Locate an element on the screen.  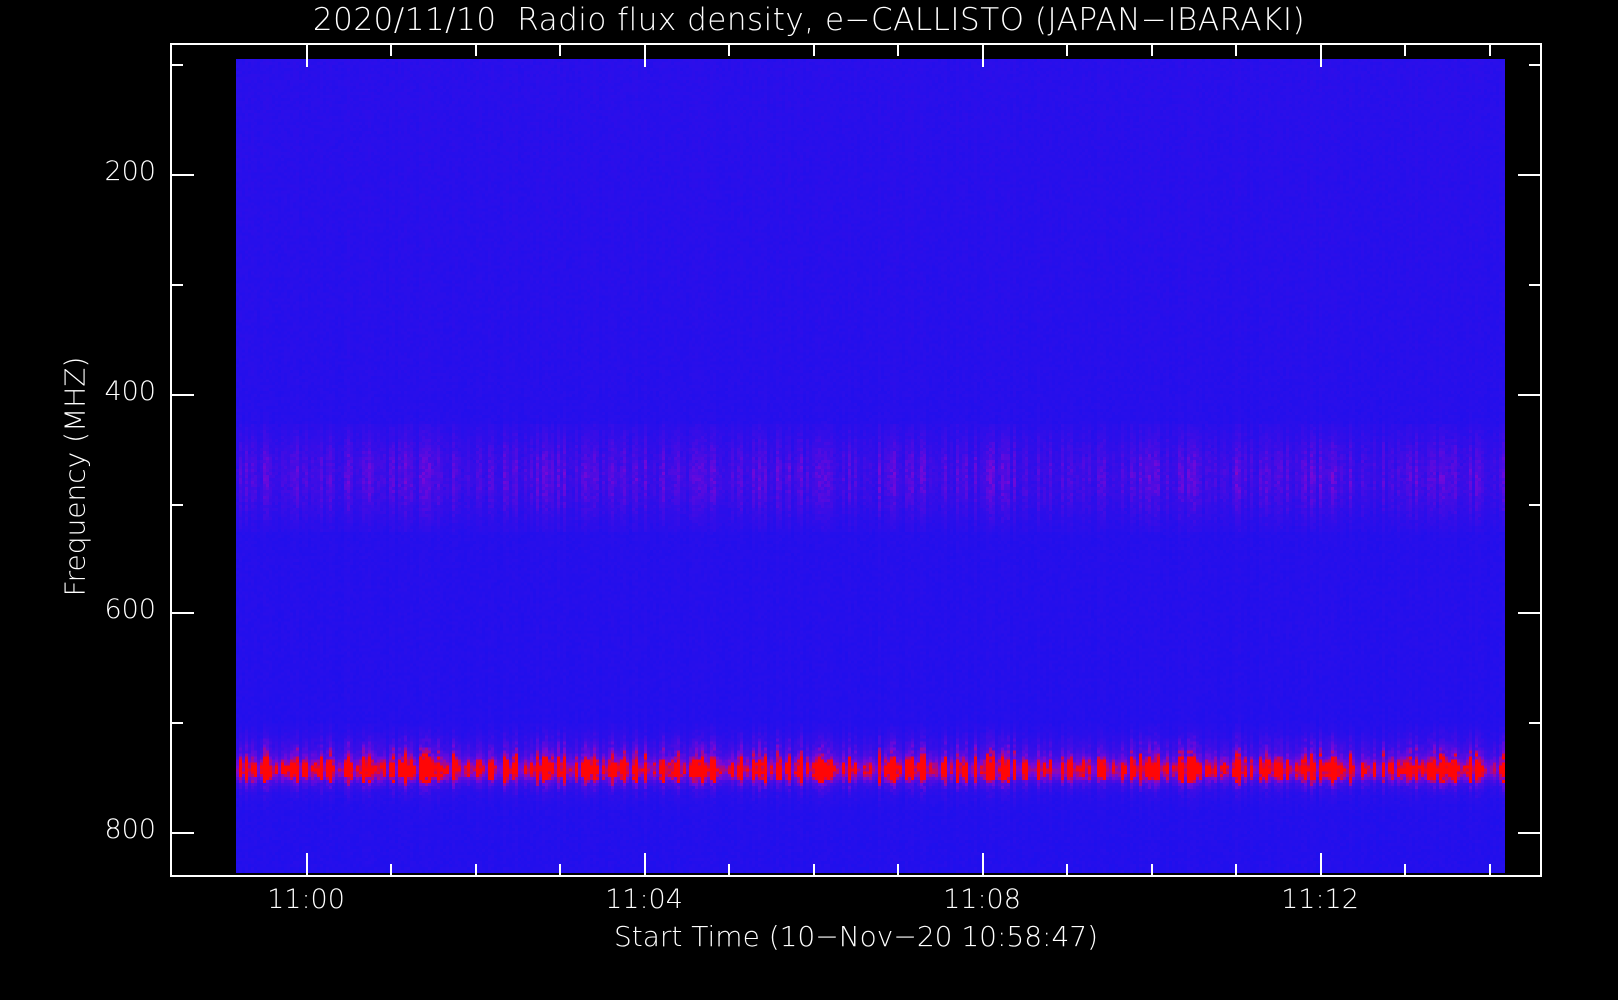
x-axis-tick-label: 11:08 is located at coordinates (982, 899).